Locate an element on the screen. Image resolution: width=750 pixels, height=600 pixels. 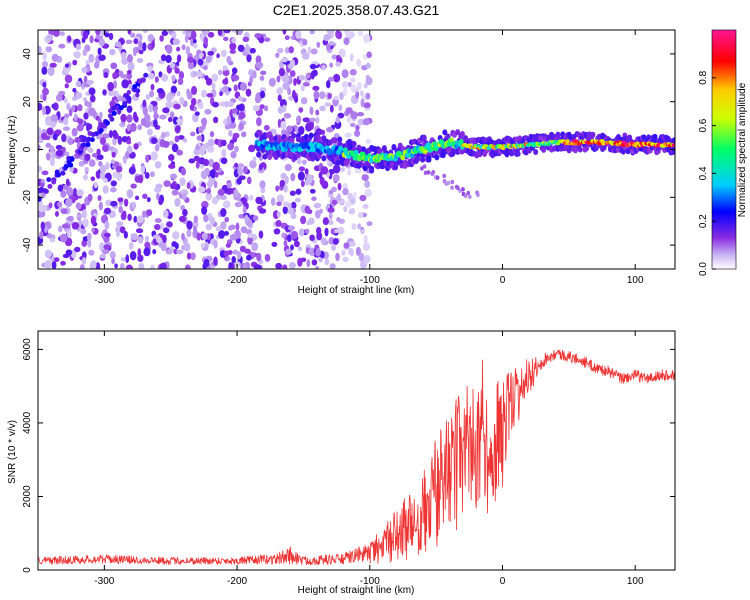
spectrogram-ytick-label: 20 is located at coordinates (27, 102).